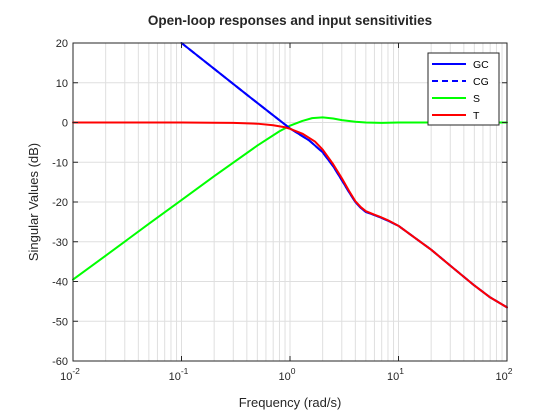 The image size is (560, 420). What do you see at coordinates (62, 44) in the screenshot?
I see `y-tick-label: 20` at bounding box center [62, 44].